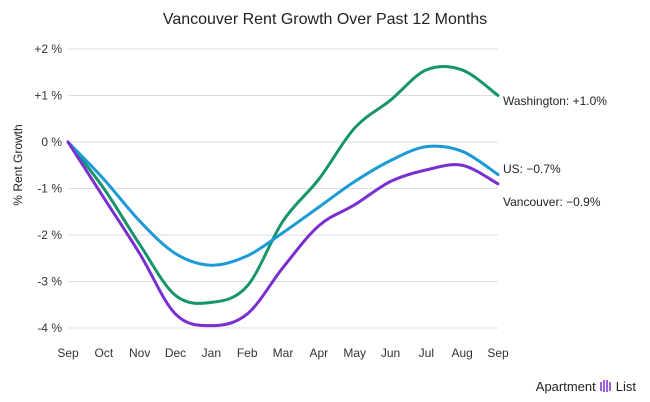  I want to click on y-tick-label: +2 %, so click(48, 49).